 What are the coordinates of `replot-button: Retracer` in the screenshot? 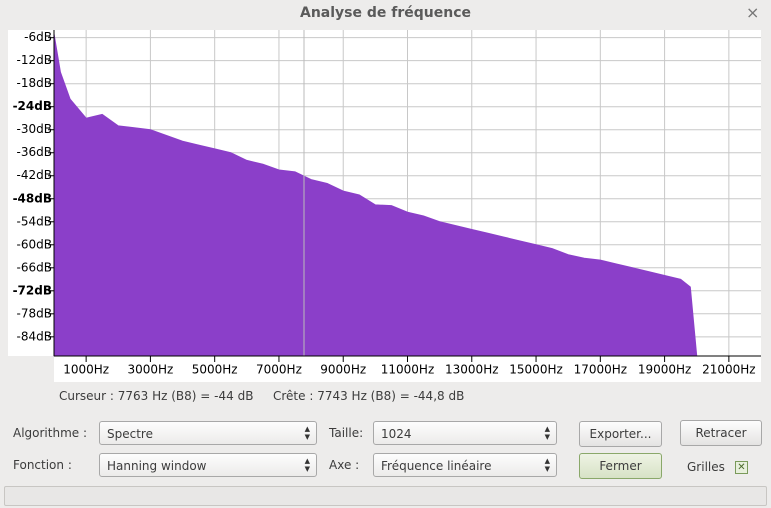 It's located at (721, 433).